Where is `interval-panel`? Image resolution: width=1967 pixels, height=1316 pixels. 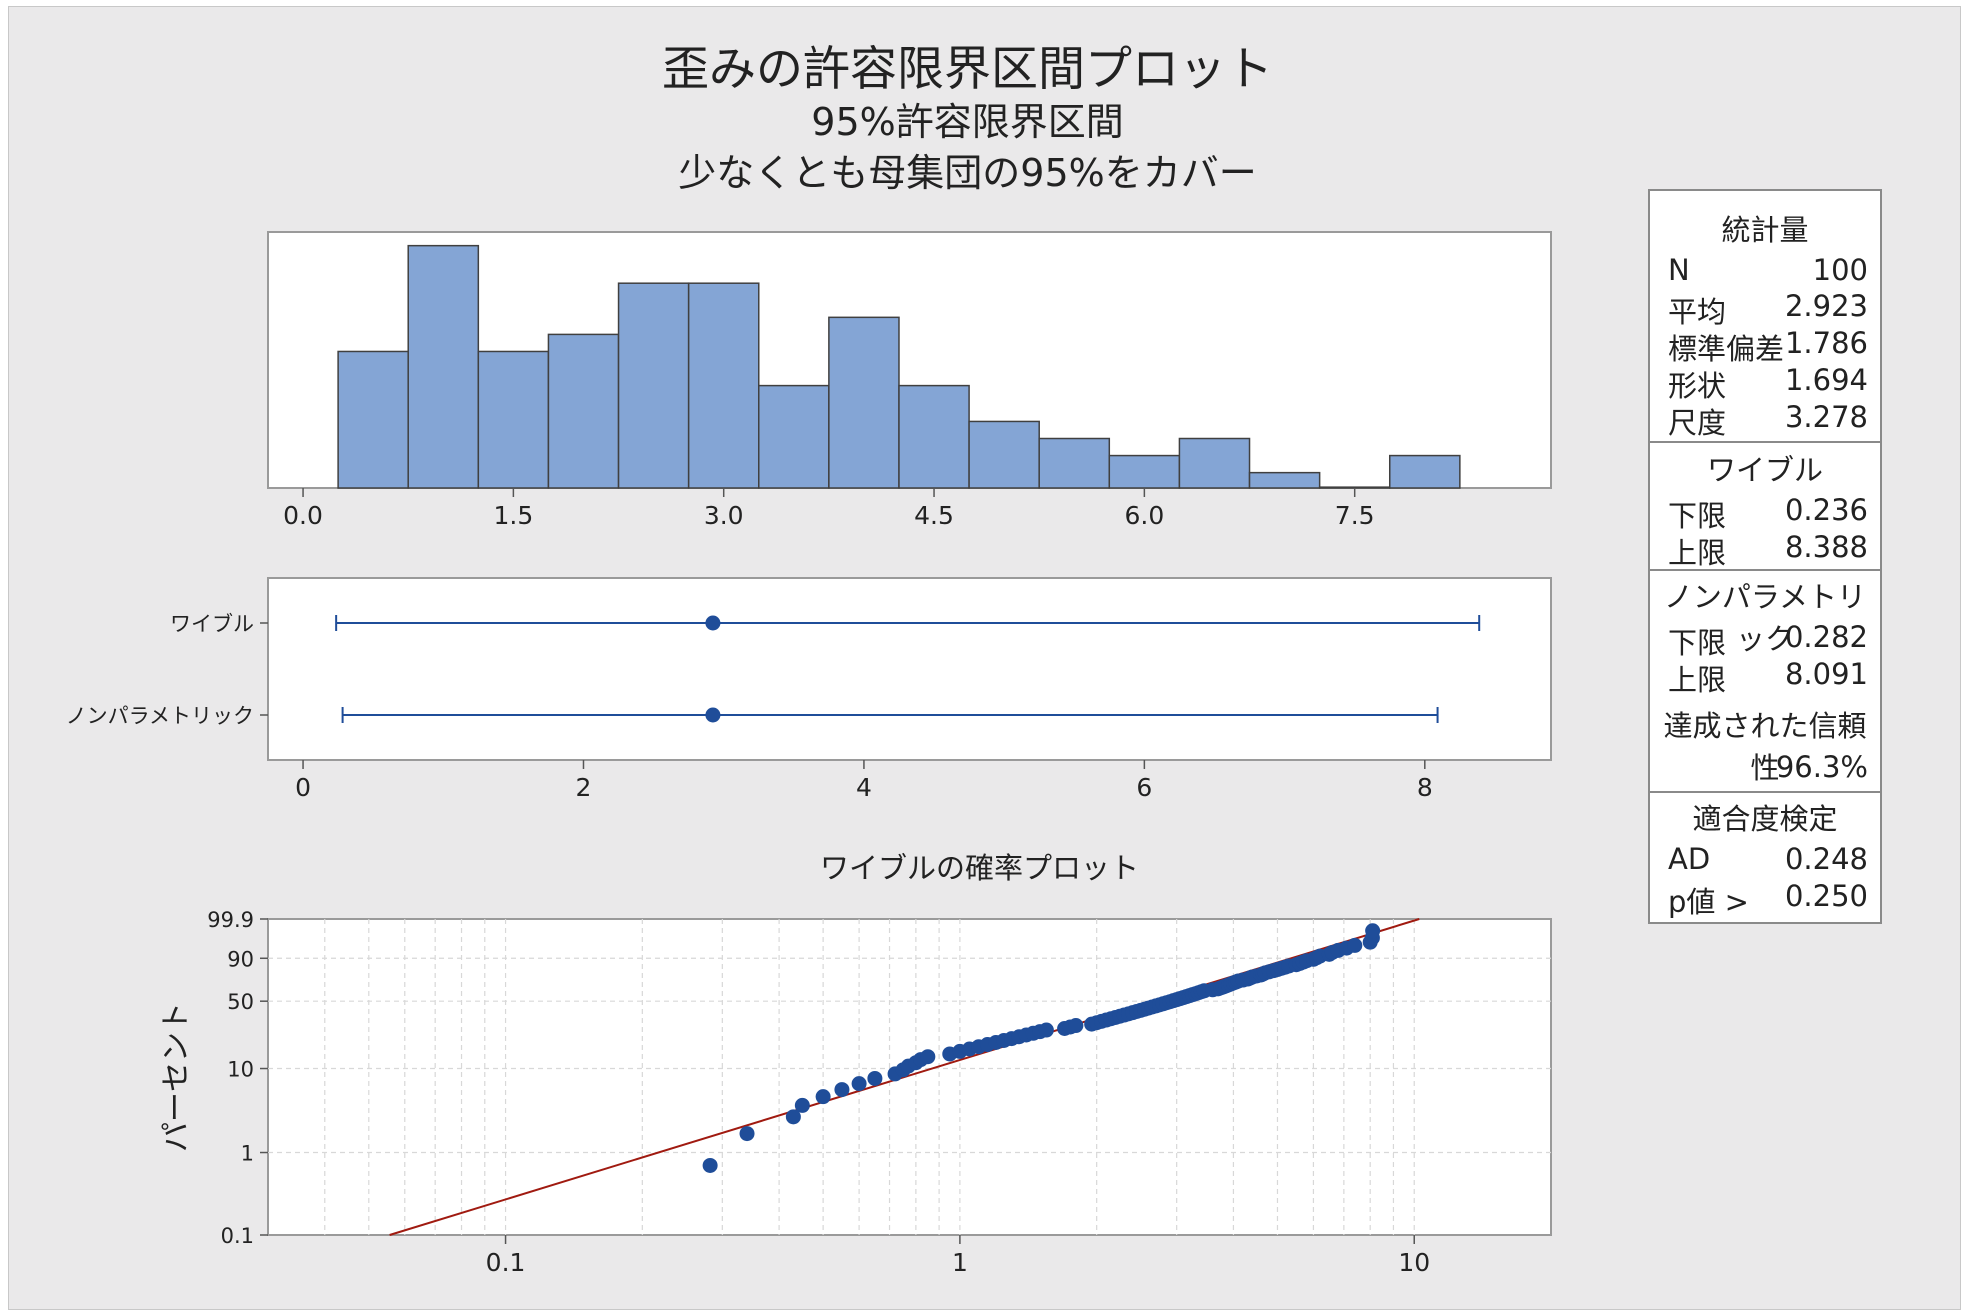 interval-panel is located at coordinates (909, 669).